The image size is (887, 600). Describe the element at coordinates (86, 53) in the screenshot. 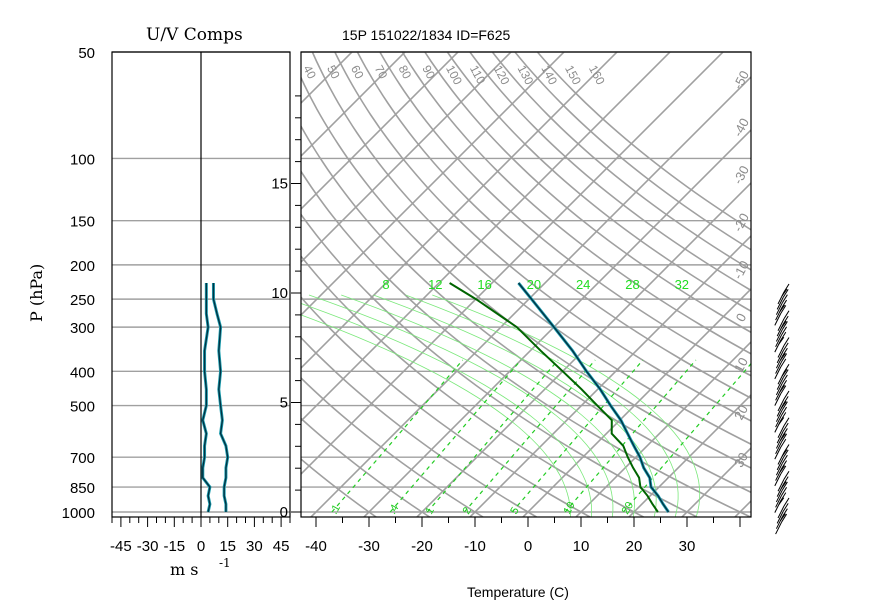

I see `p-tick-label-50: 50` at that location.